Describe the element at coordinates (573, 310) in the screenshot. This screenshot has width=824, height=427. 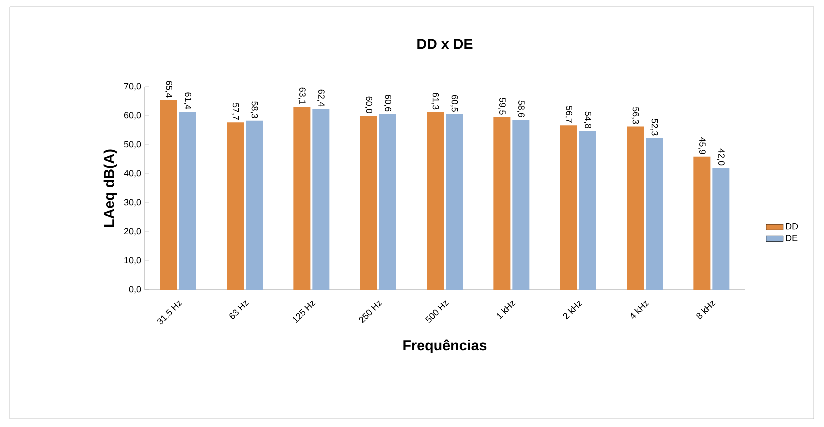
I see `x-tick-label: 2 kHz` at that location.